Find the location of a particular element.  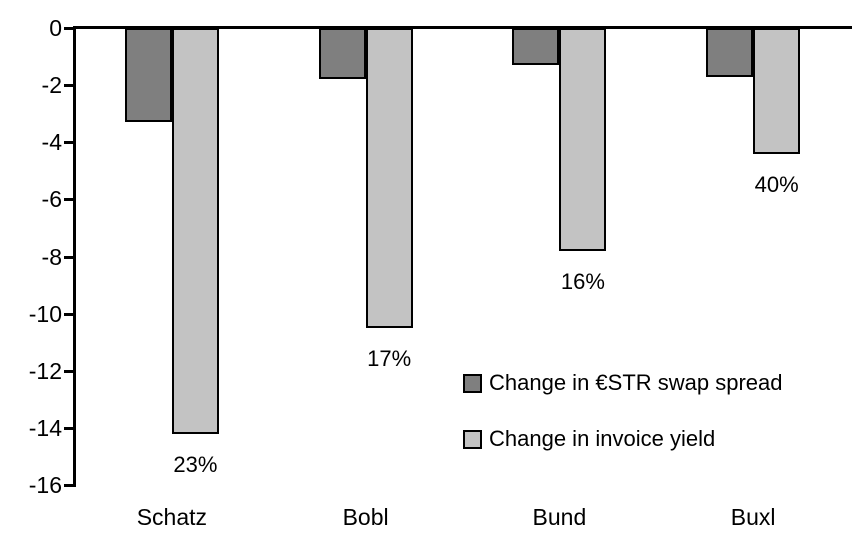

y-tick-label: -12 is located at coordinates (45, 370).